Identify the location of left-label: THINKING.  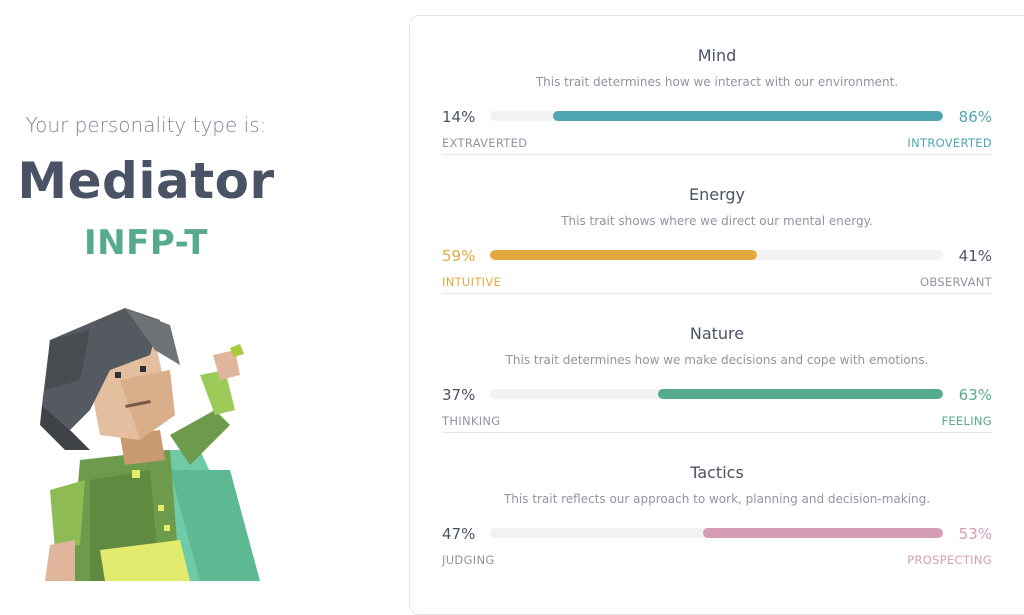
(471, 421).